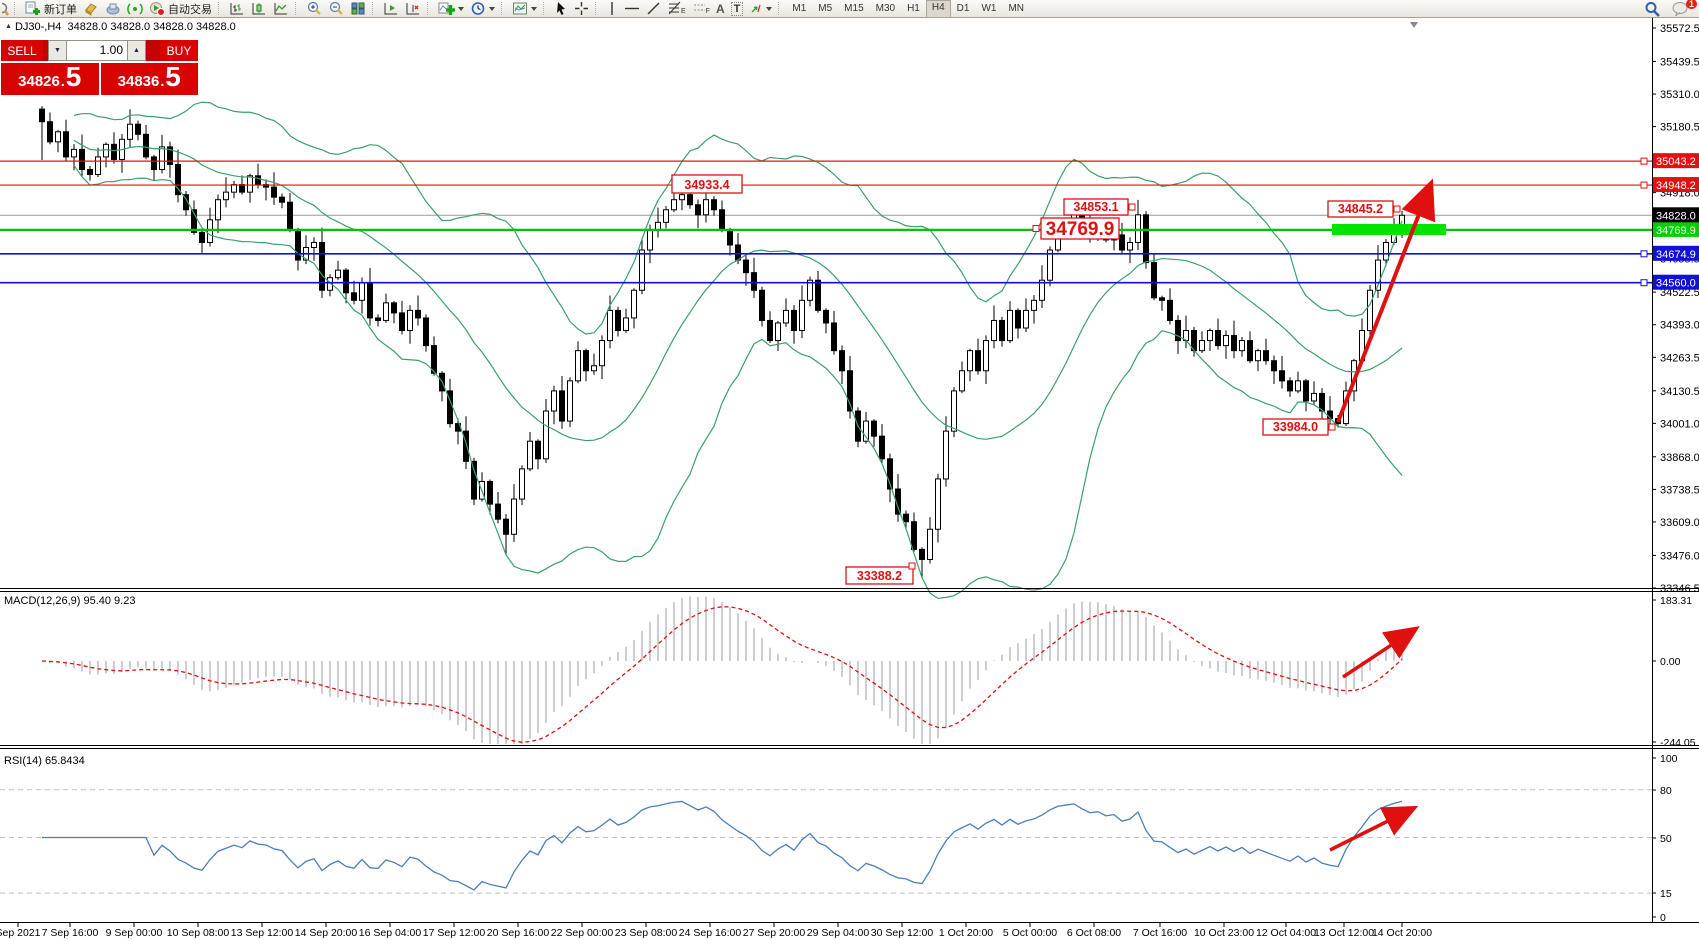  Describe the element at coordinates (70, 933) in the screenshot. I see `svg-text: 7 Sep 16:00` at that location.